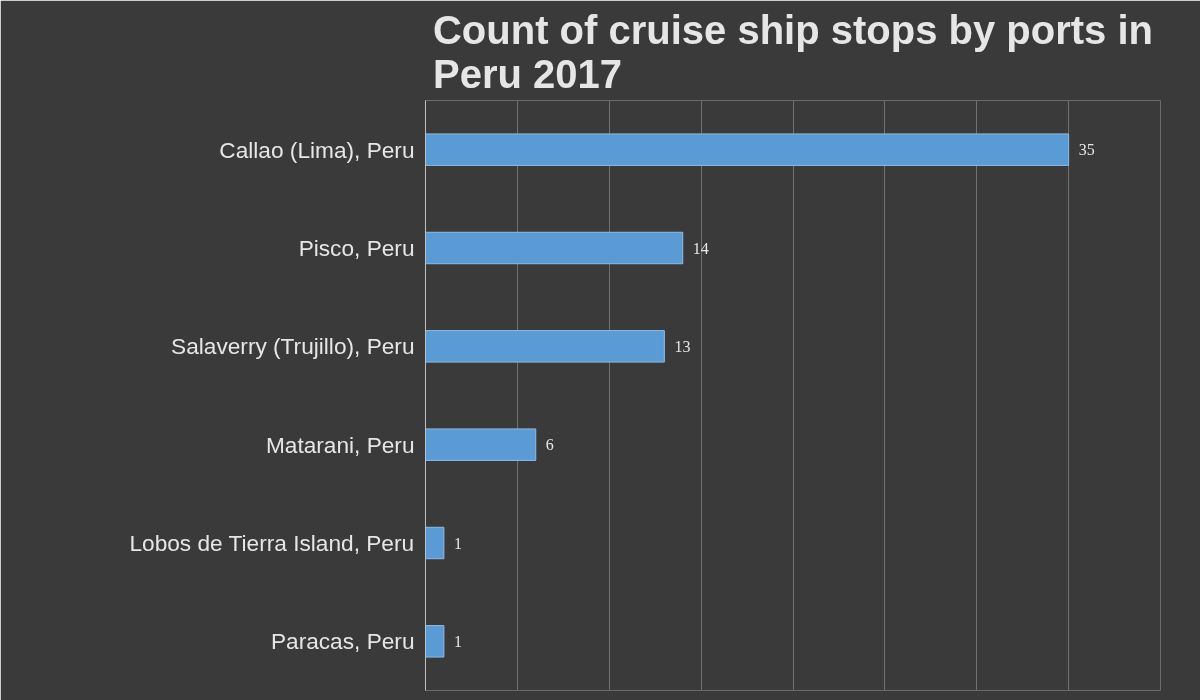 This screenshot has width=1200, height=700. I want to click on y-tick-label: Pisco, Peru, so click(356, 248).